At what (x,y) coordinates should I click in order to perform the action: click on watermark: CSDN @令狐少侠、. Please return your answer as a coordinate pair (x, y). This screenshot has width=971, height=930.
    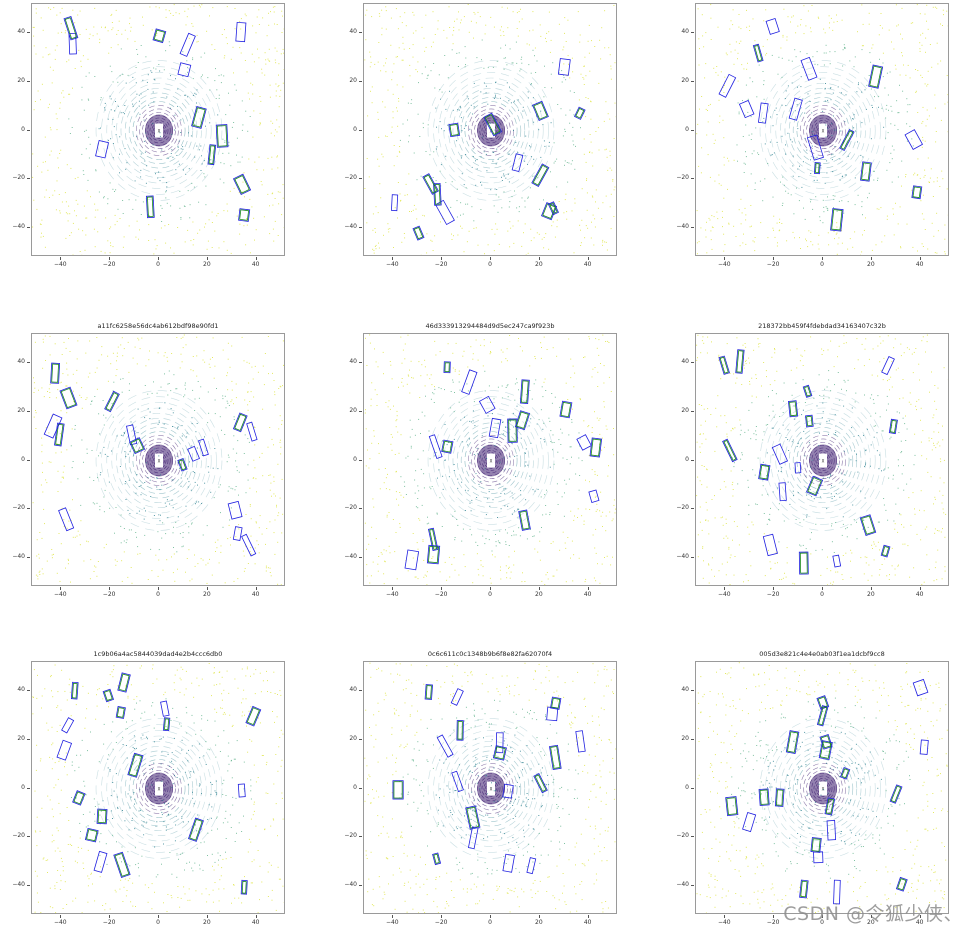
    Looking at the image, I should click on (873, 914).